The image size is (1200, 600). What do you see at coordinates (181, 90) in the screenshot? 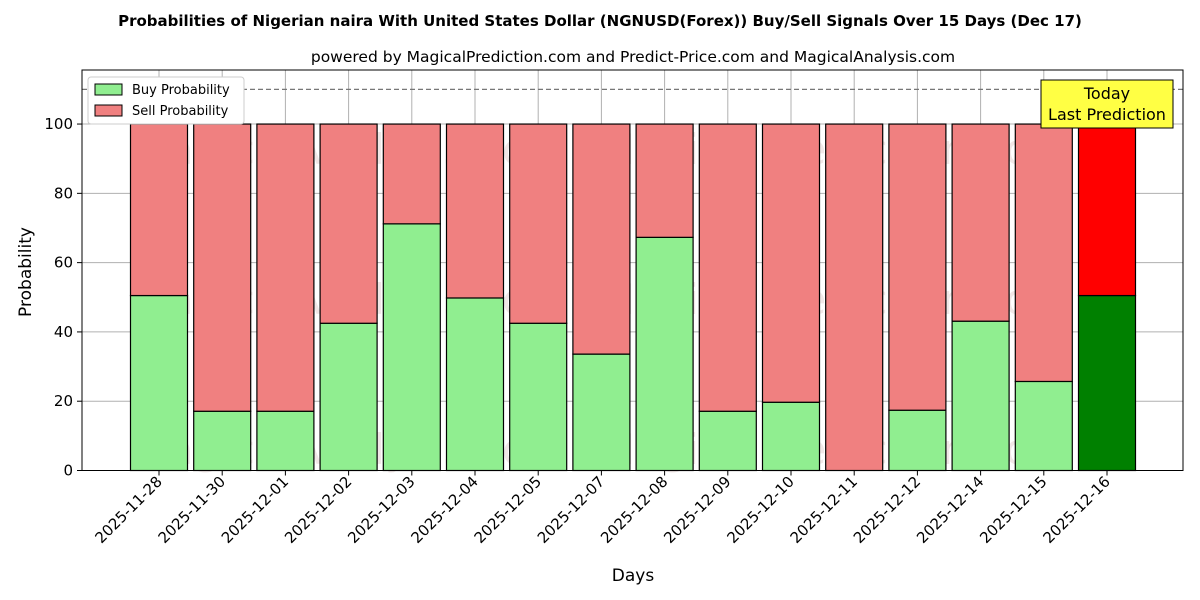
I see `legend-buy-label: Buy Probability` at bounding box center [181, 90].